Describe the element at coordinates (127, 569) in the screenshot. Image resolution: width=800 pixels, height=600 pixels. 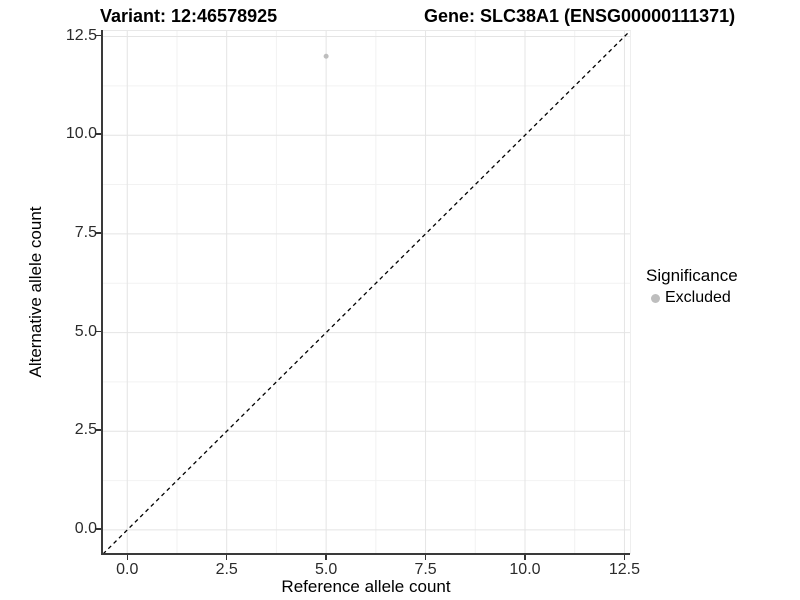
I see `x-tick-label: 0.0` at that location.